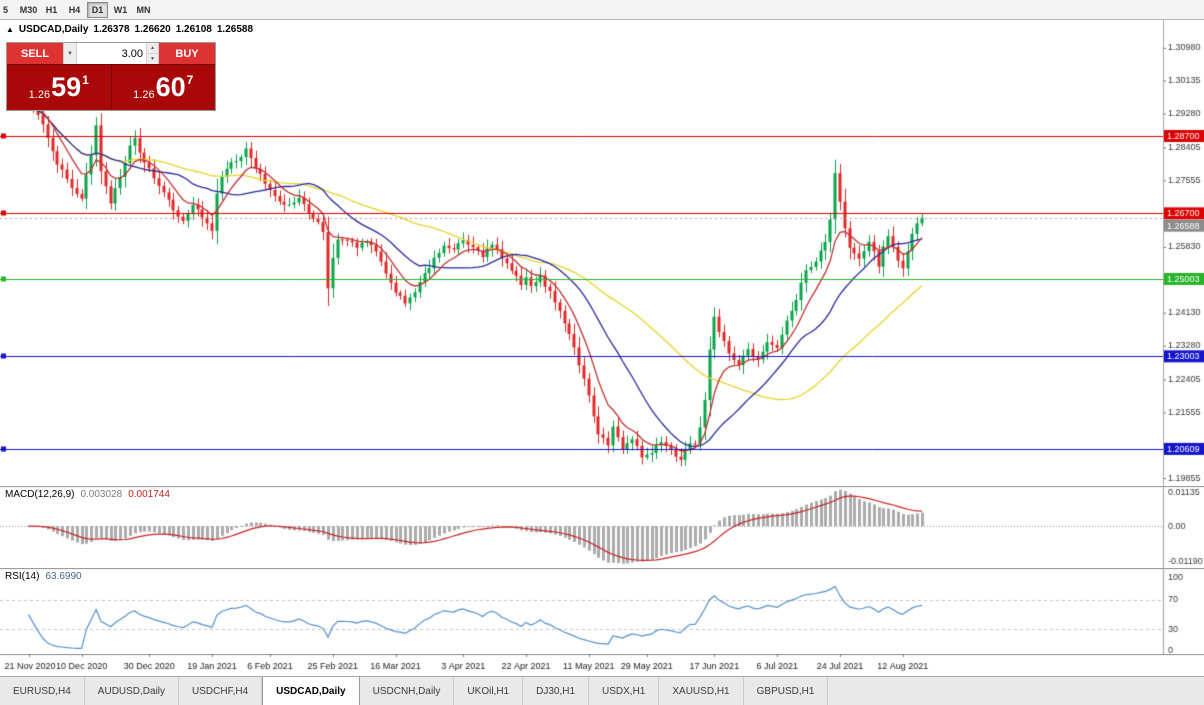  I want to click on macd-panel-canvas, so click(602, 527).